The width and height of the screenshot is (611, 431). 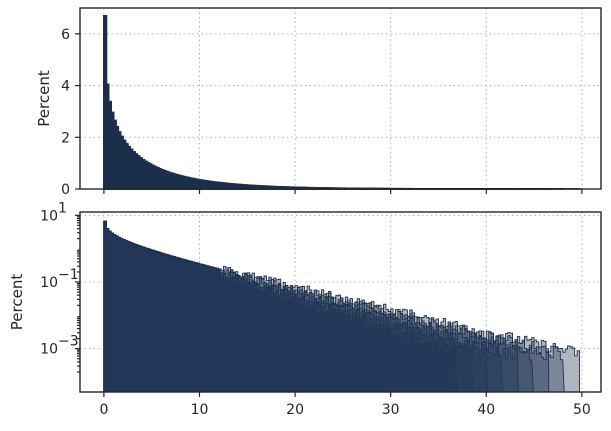 I want to click on top-y-tick-label: 6, so click(x=65, y=35).